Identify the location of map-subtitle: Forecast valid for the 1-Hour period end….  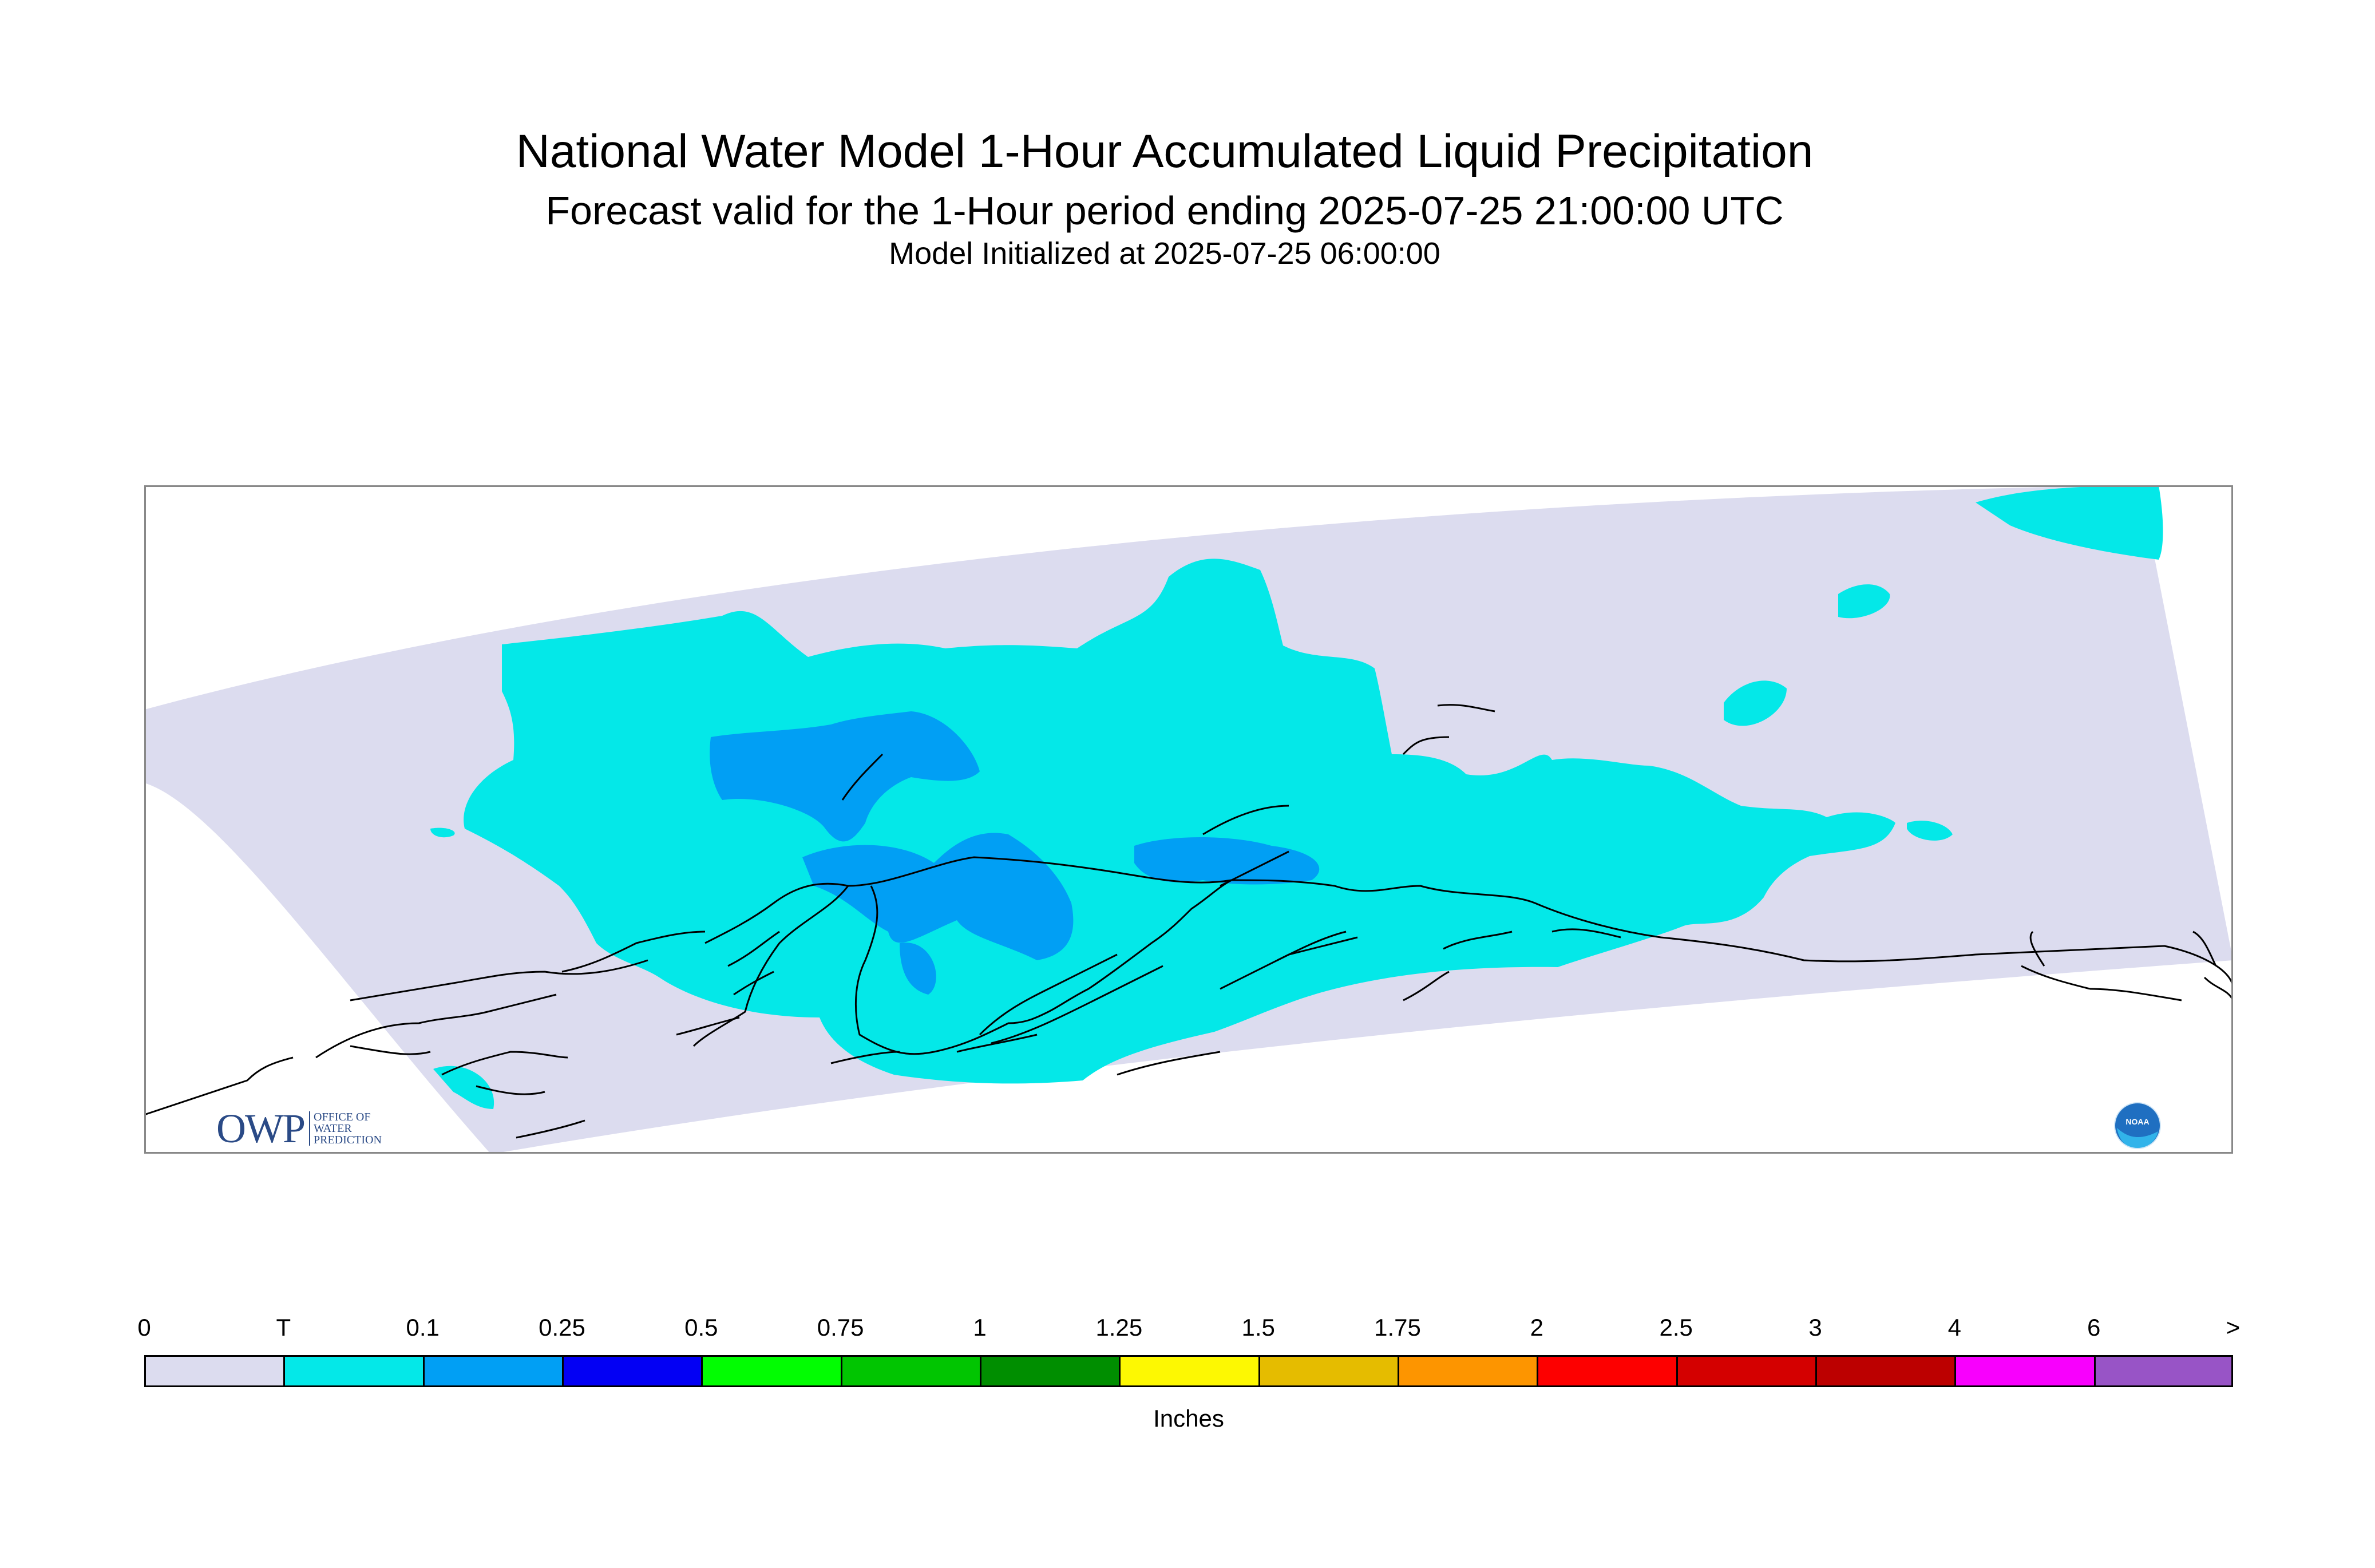
(1164, 210).